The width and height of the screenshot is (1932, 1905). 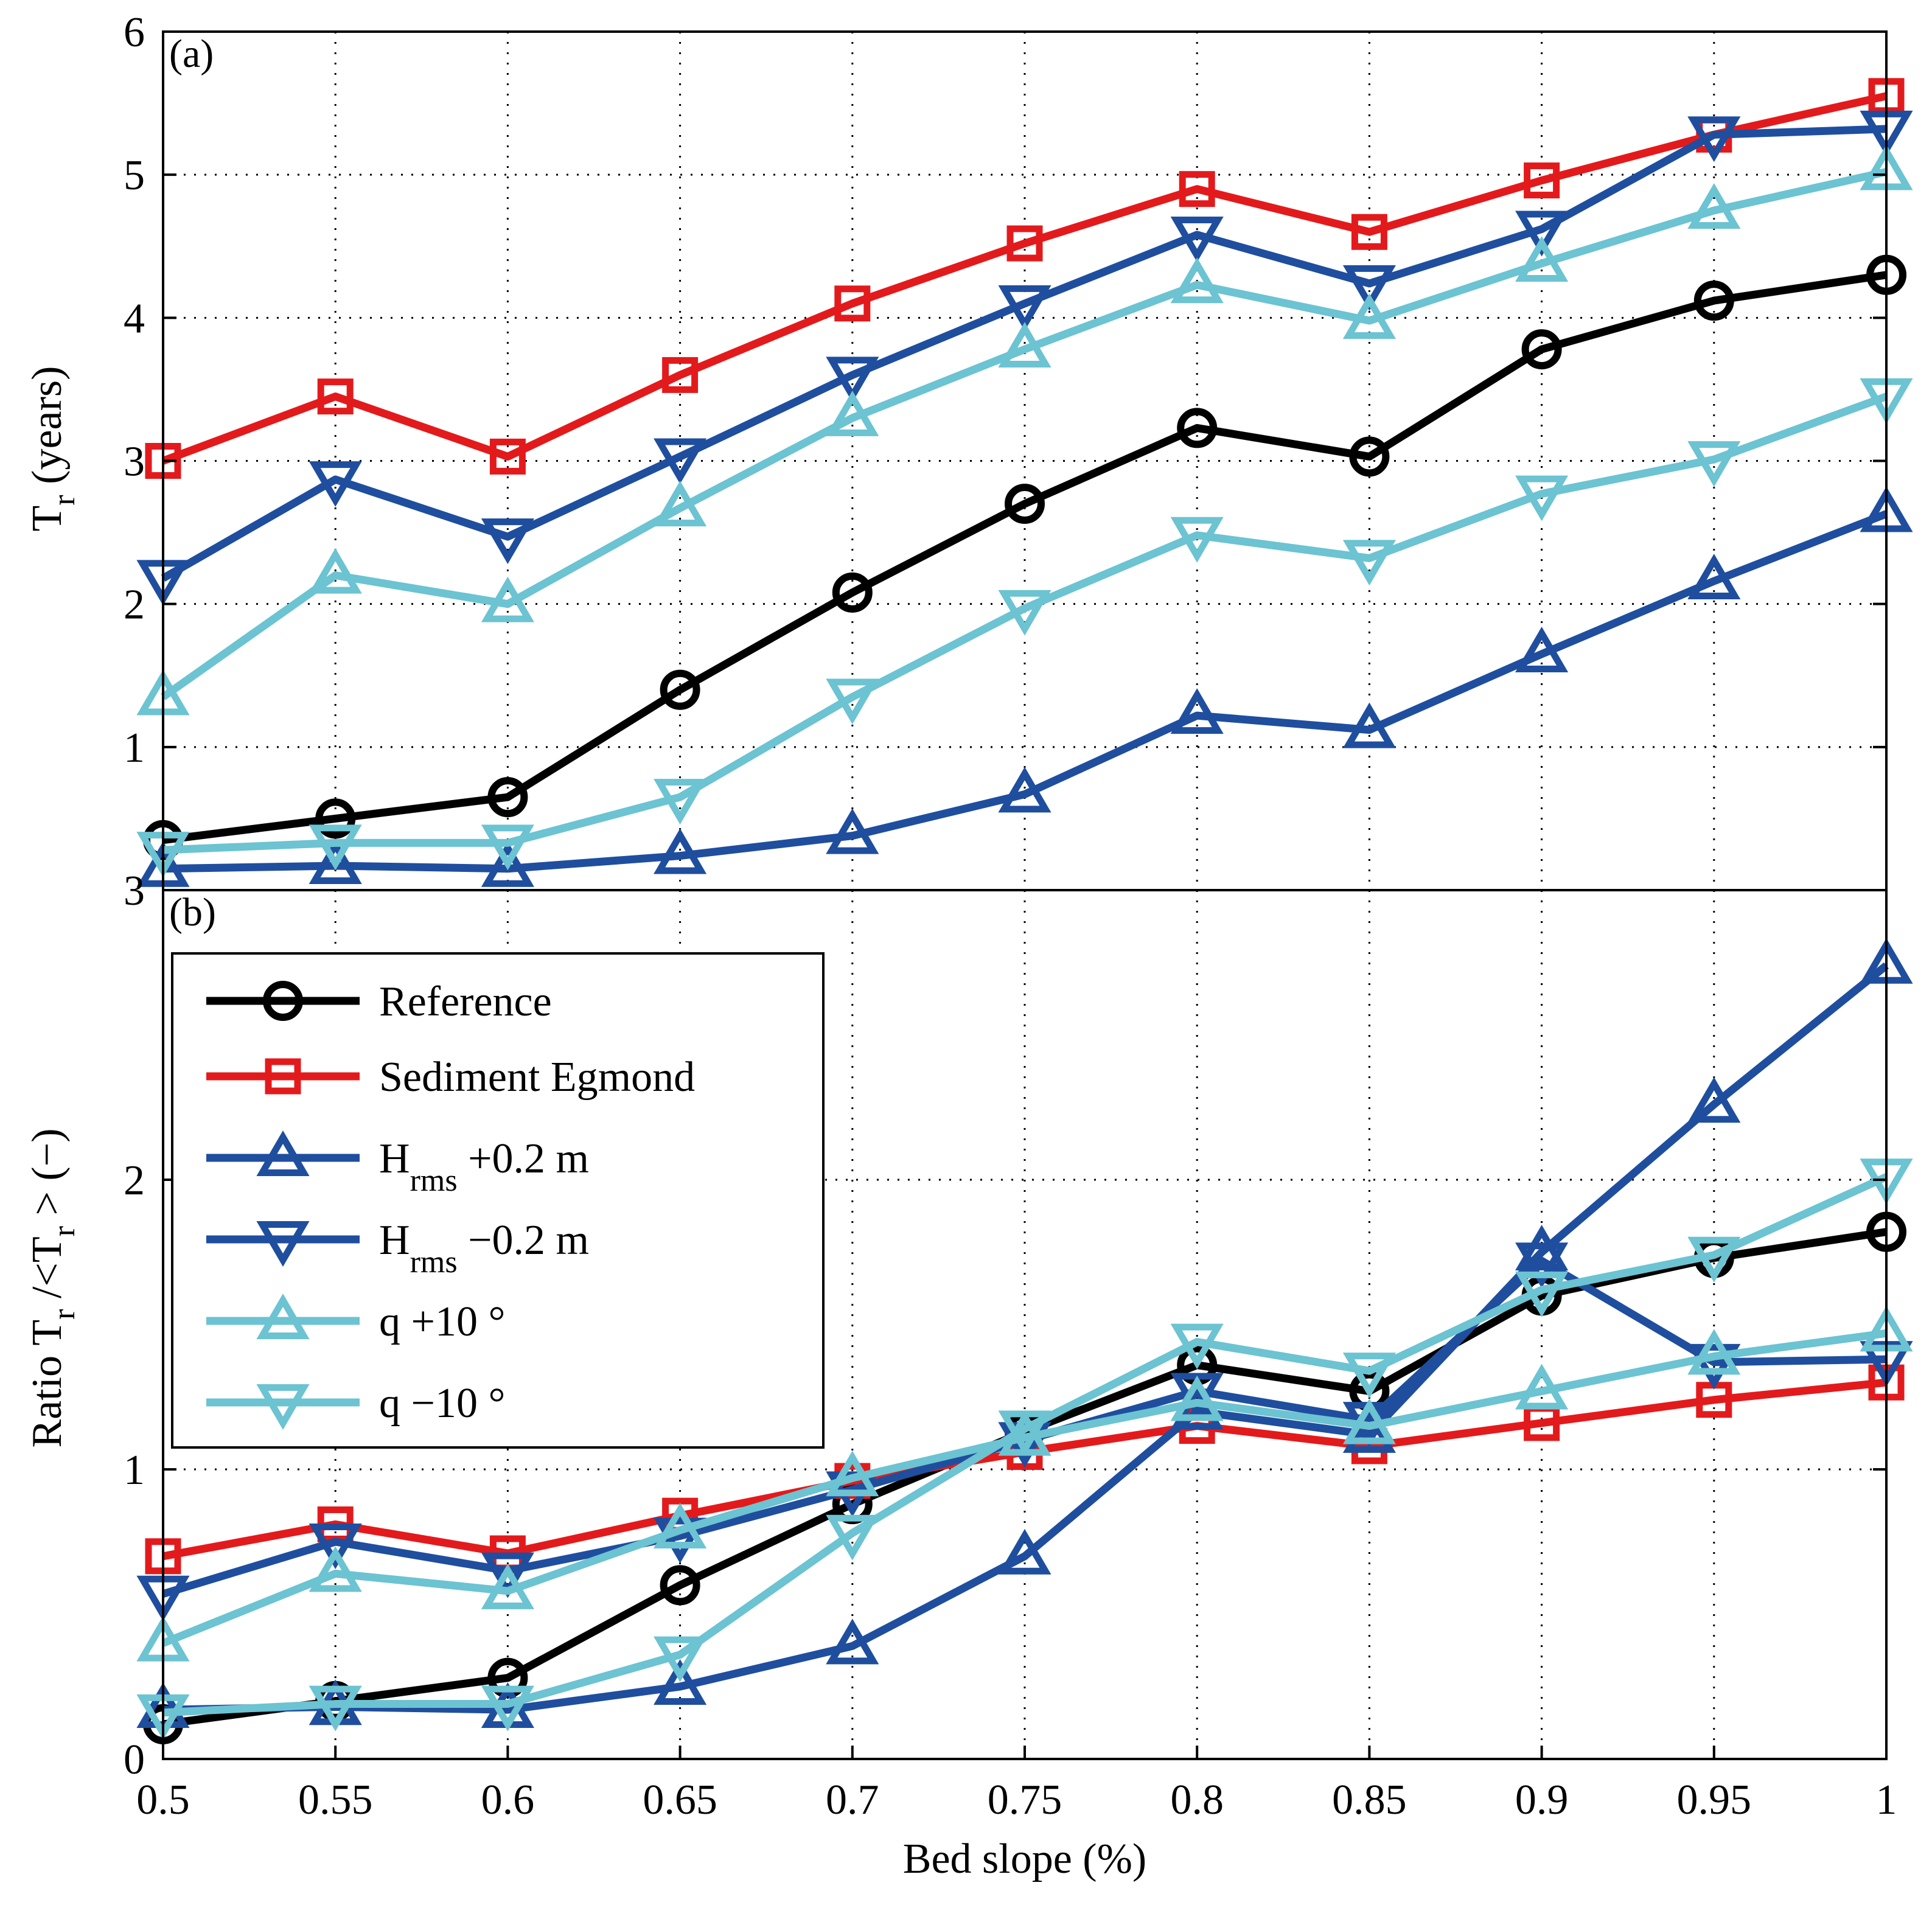 I want to click on y-tick-label: 6, so click(x=134, y=32).